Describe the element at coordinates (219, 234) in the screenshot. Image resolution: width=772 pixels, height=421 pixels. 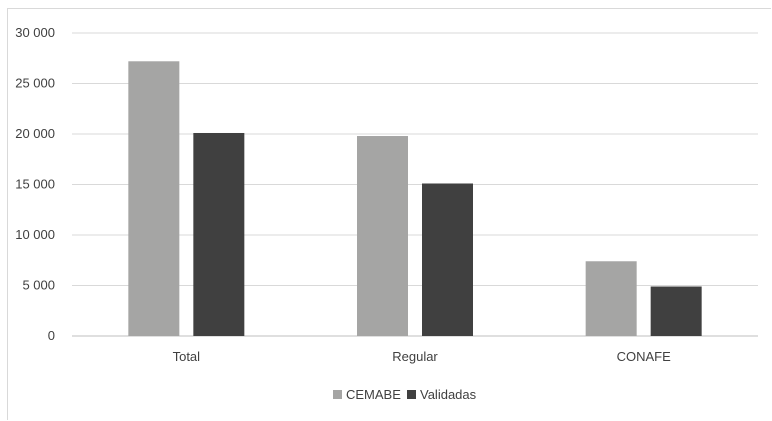
I see `bar-validadas-total` at that location.